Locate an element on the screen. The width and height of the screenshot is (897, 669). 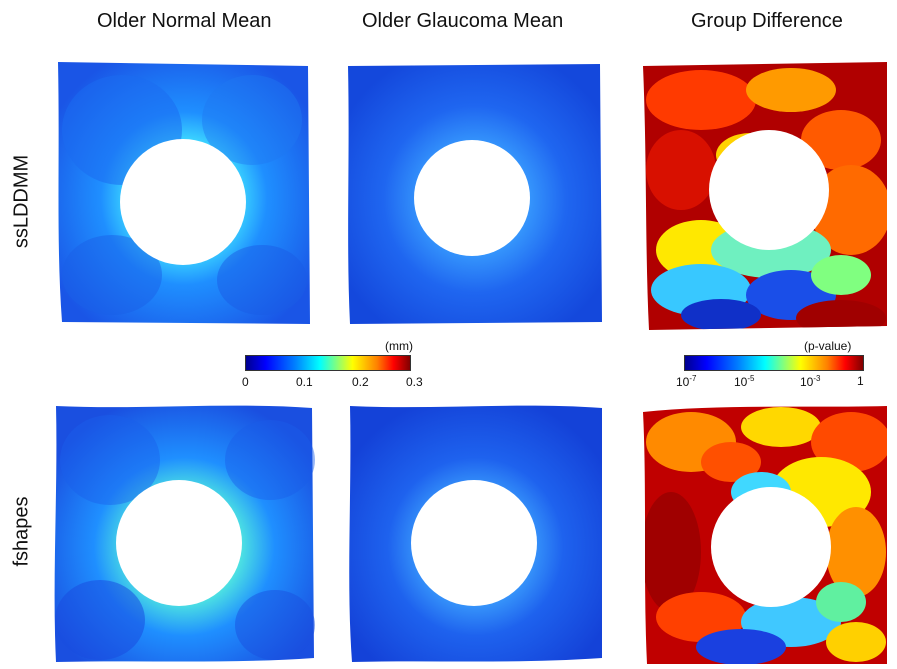
thickness-tick-1: 0.1 is located at coordinates (304, 382).